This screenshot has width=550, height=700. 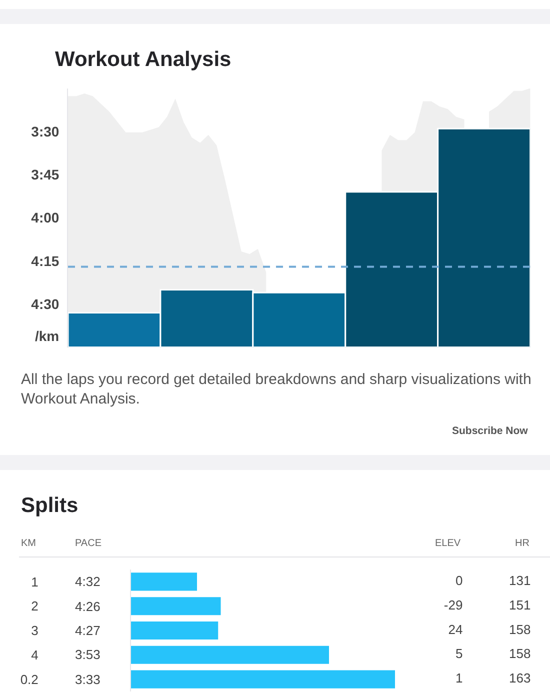 I want to click on y-tick-label: 4:15, so click(x=45, y=260).